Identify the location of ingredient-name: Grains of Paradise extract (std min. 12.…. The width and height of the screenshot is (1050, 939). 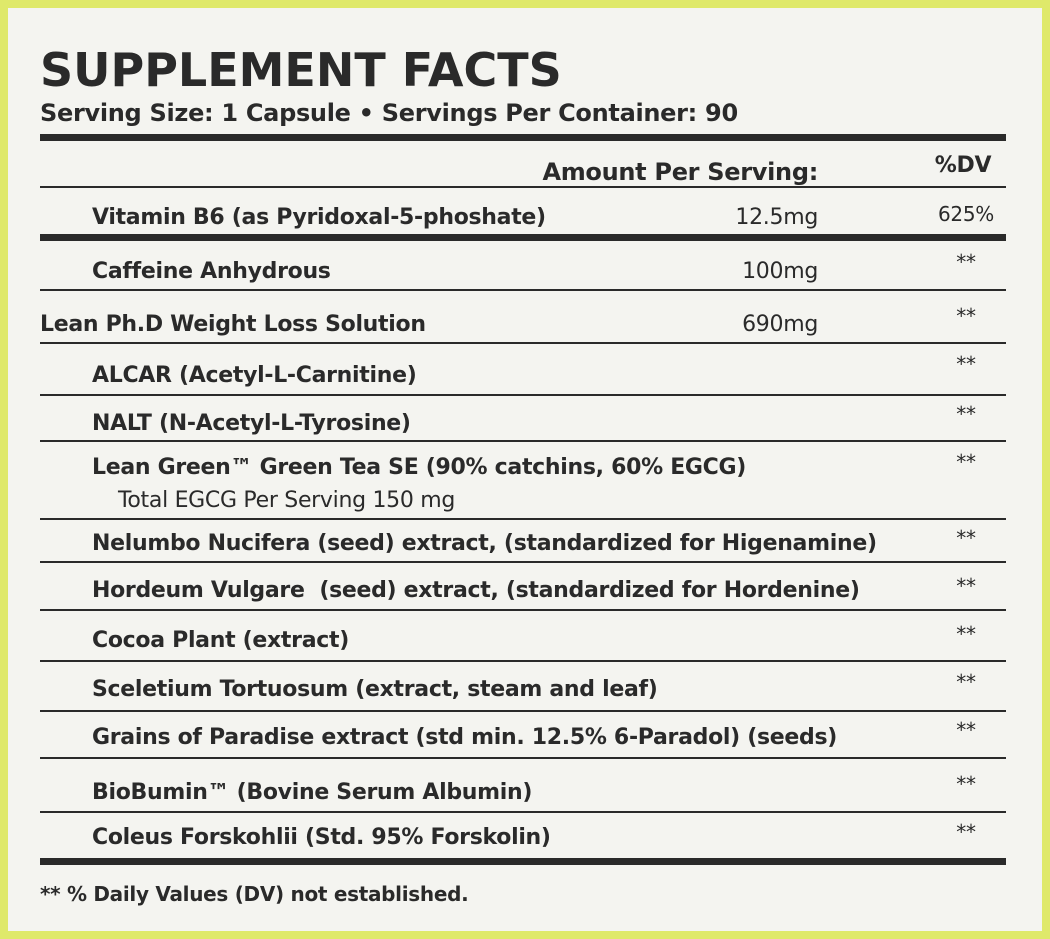
(465, 737).